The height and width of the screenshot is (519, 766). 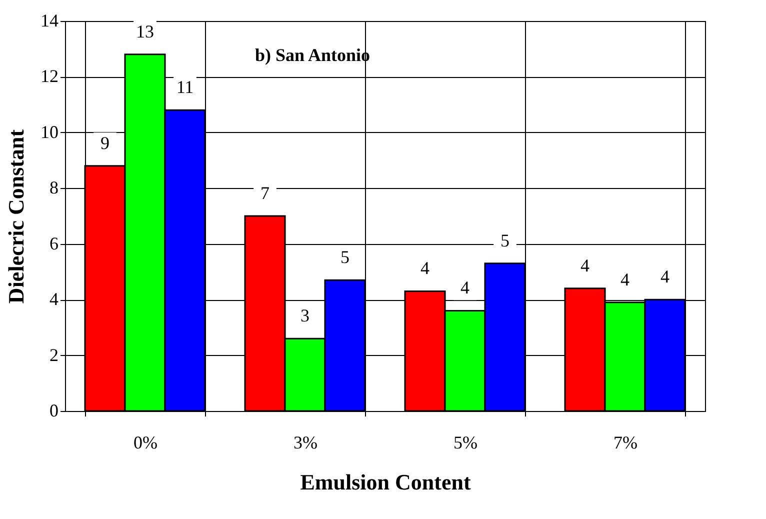 What do you see at coordinates (185, 87) in the screenshot?
I see `data-label: 11` at bounding box center [185, 87].